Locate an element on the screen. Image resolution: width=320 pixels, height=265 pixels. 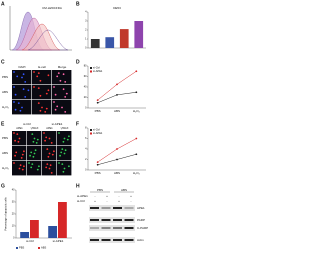
band-label: PARP is located at coordinates (141, 220).